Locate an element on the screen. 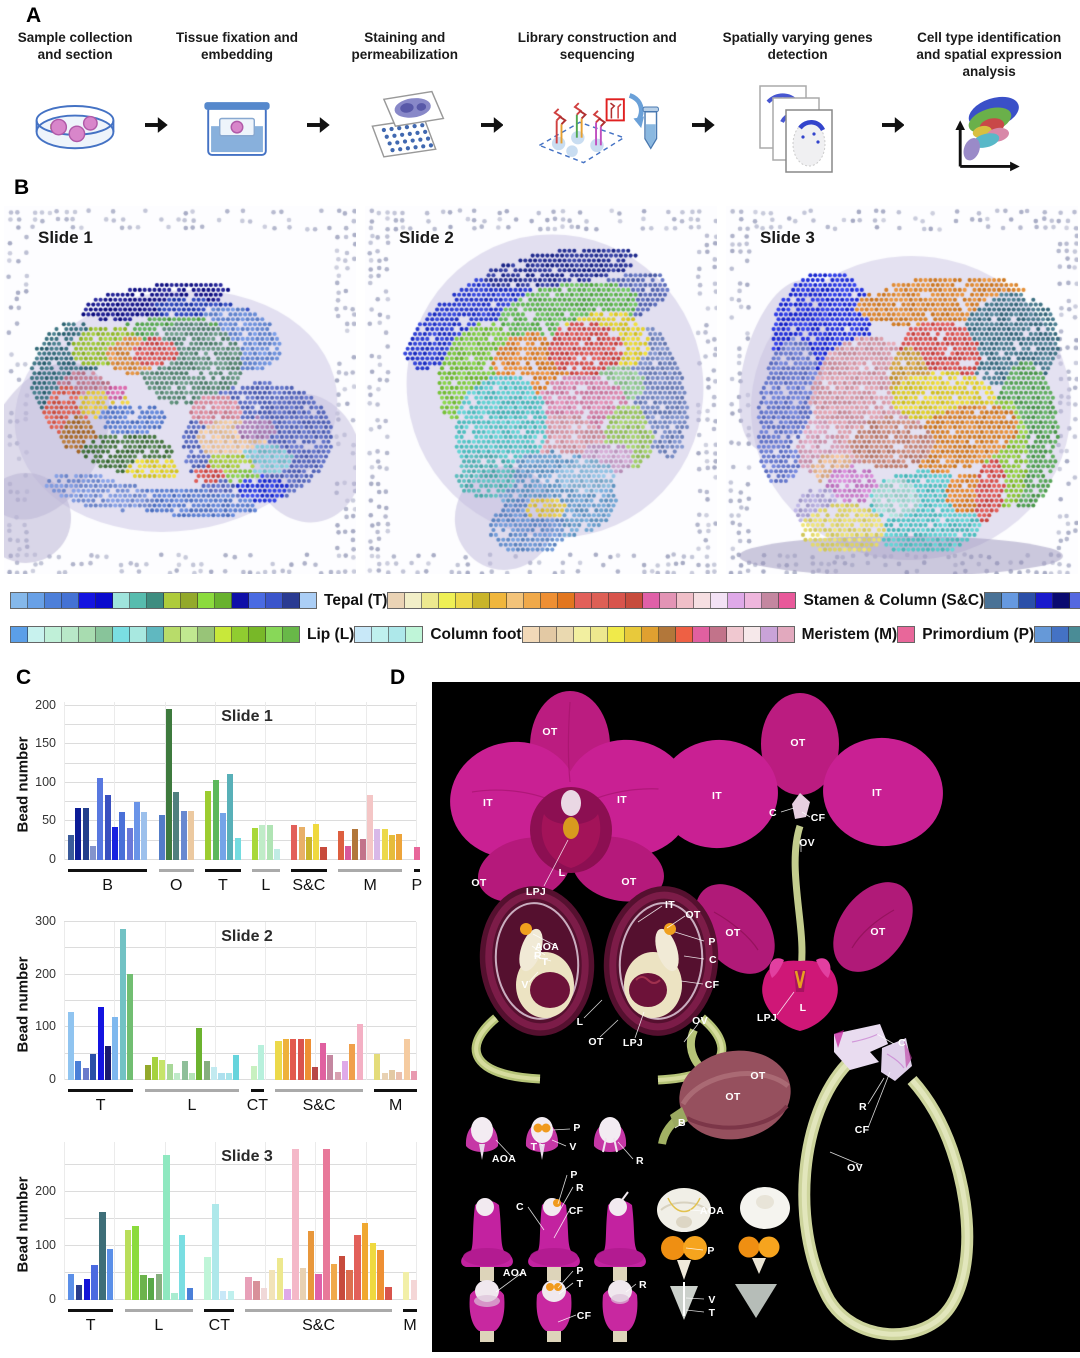 This screenshot has height=1358, width=1080. embedding-container-icon is located at coordinates (237, 129).